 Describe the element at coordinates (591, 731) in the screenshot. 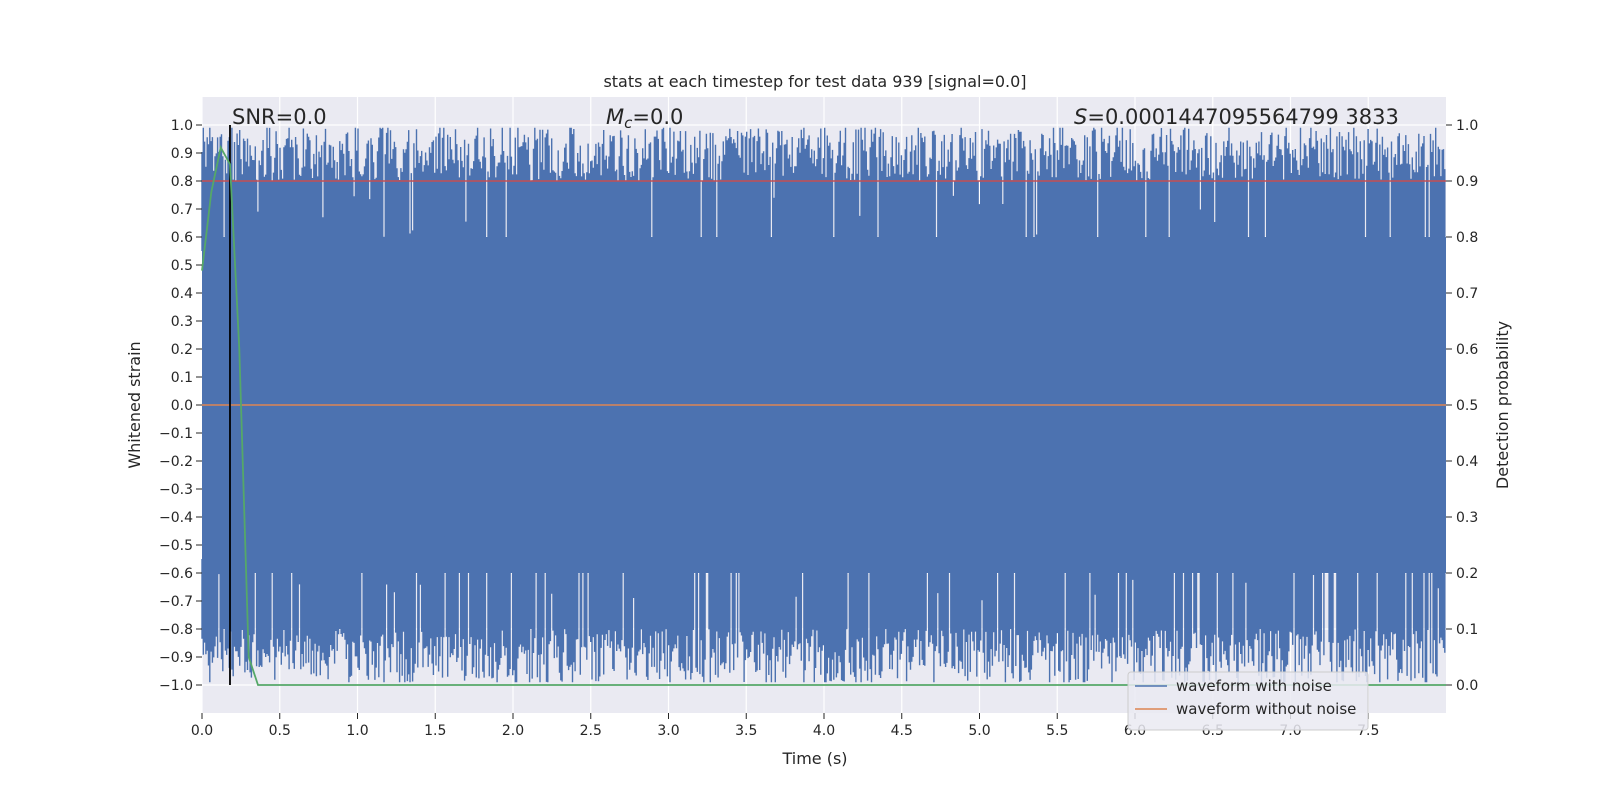

I see `x-tick-label: 2.5` at that location.